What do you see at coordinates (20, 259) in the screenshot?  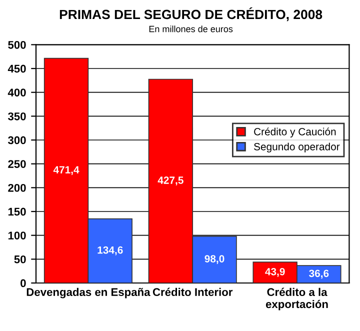 I see `y-tick-label: 50` at bounding box center [20, 259].